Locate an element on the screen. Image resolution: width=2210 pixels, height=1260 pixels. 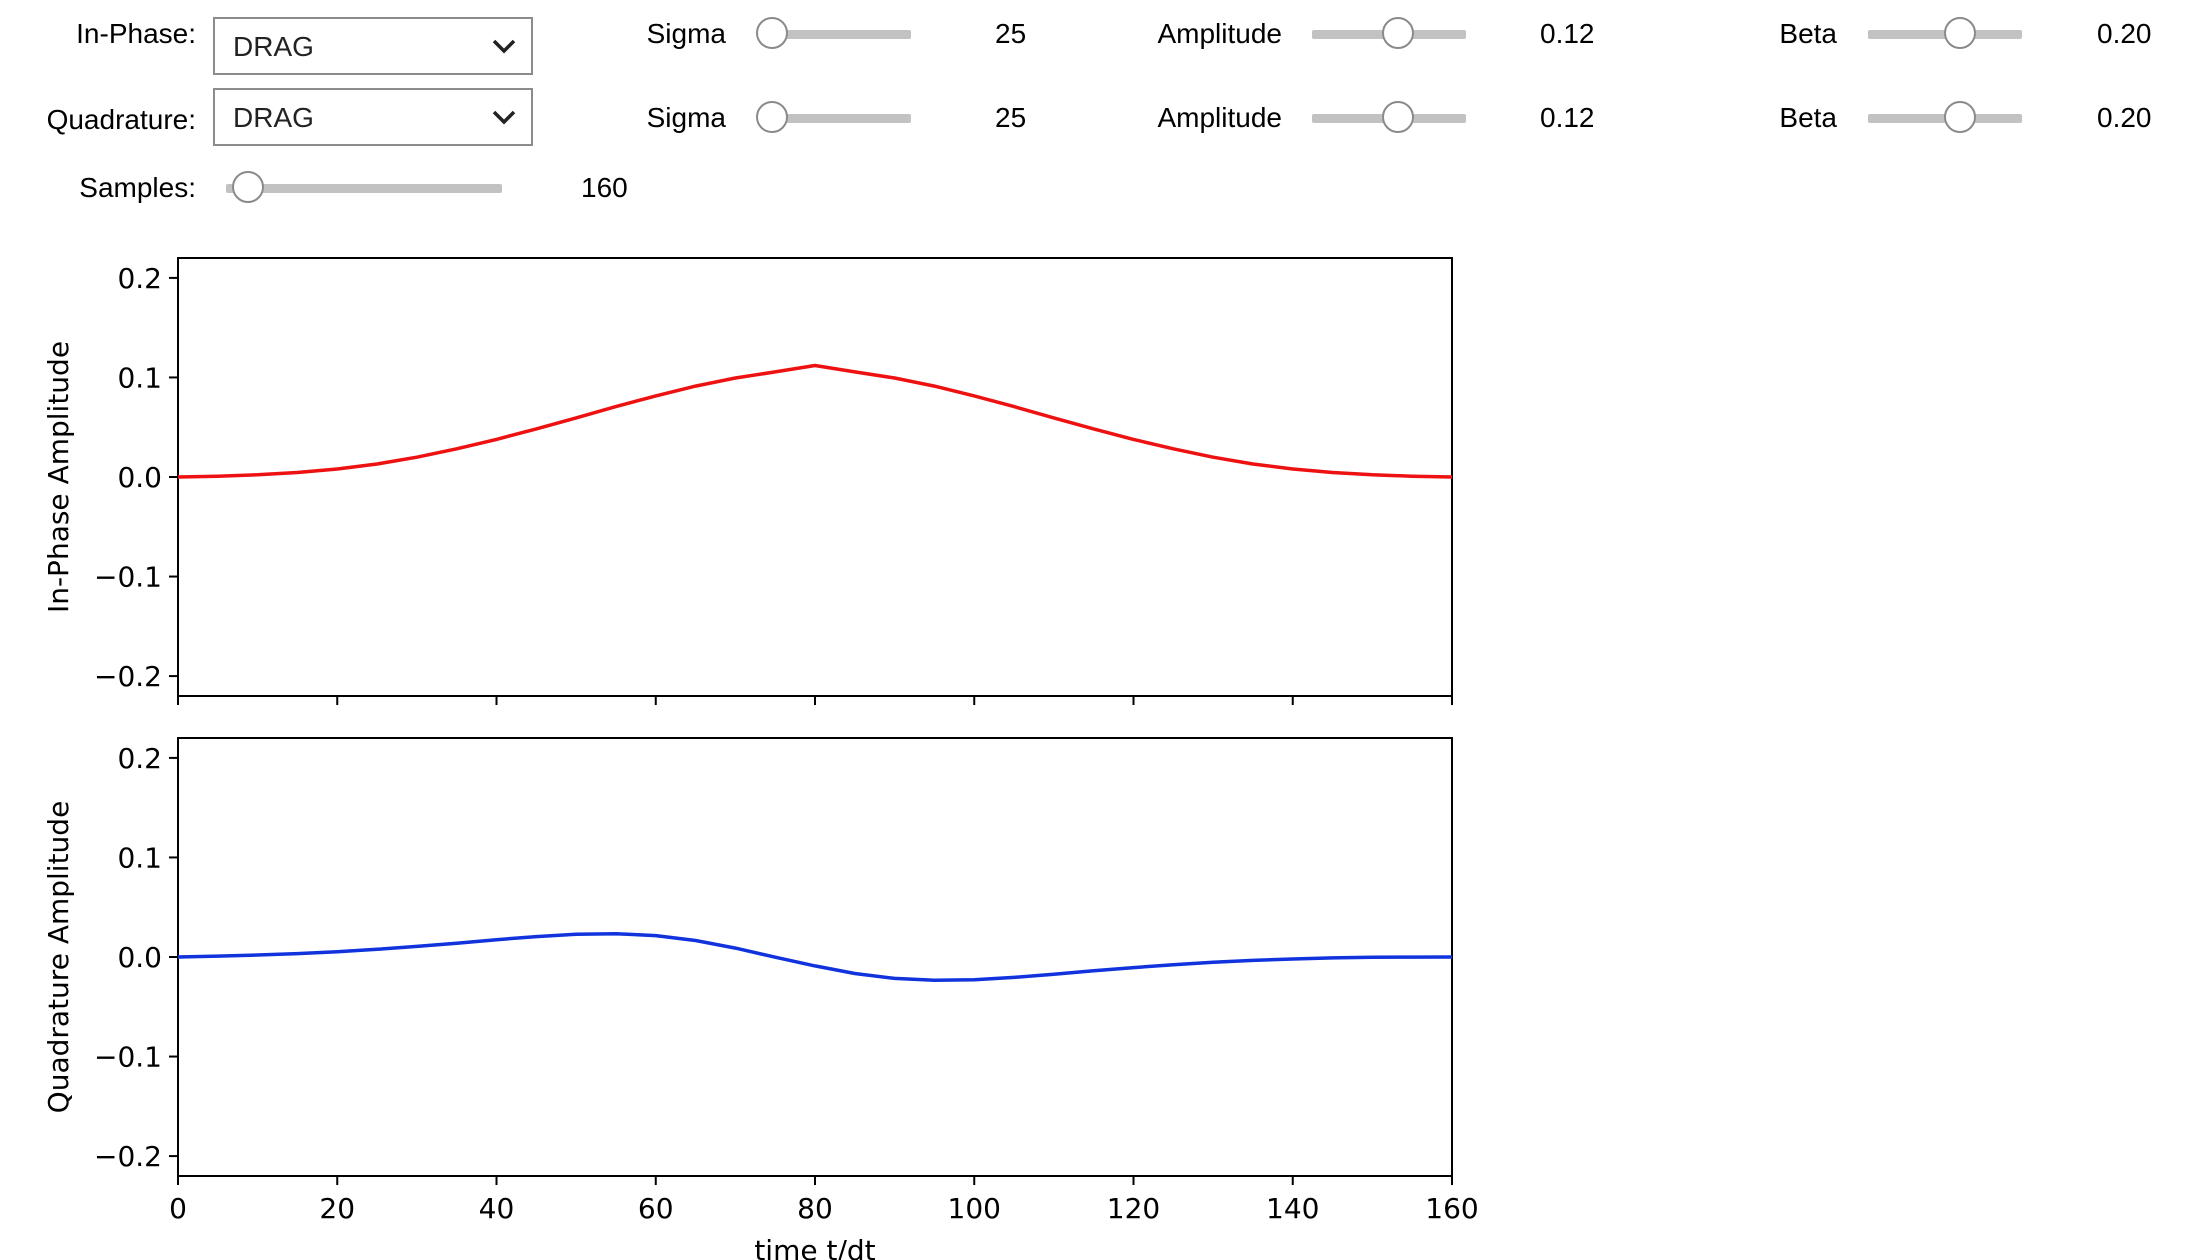
x-tick-label: 0 is located at coordinates (178, 1208).